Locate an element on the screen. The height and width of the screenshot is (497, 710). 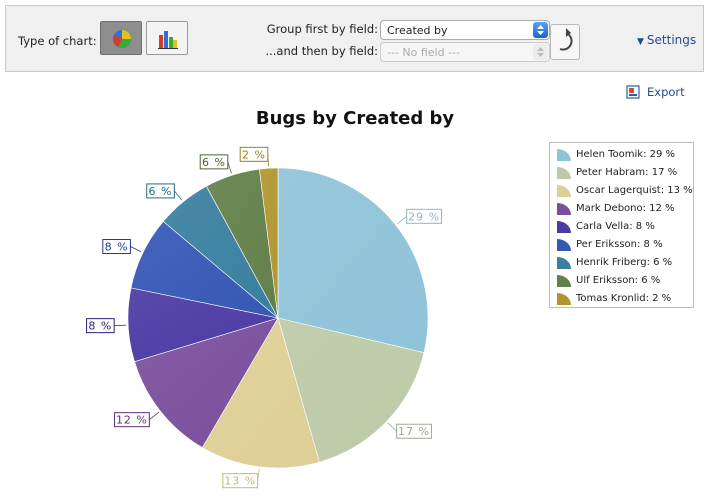
data-label: 12 % is located at coordinates (132, 420).